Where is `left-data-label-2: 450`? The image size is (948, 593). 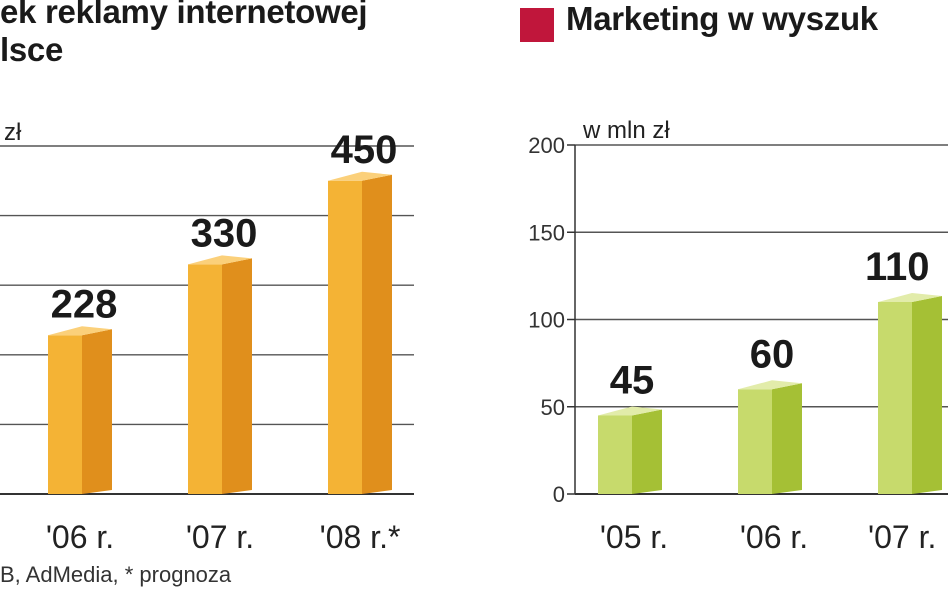 left-data-label-2: 450 is located at coordinates (364, 150).